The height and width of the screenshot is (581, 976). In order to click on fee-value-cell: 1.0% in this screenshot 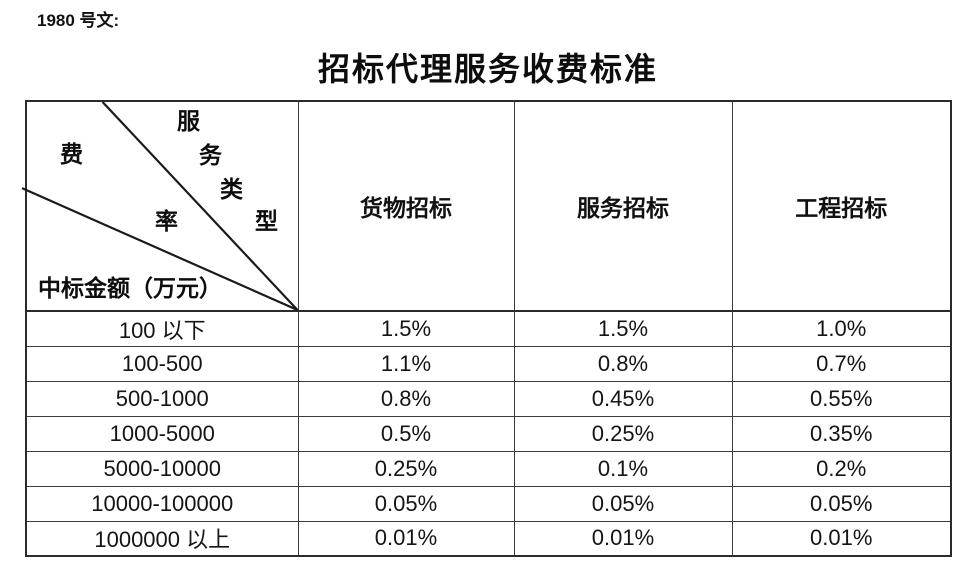, I will do `click(841, 328)`.